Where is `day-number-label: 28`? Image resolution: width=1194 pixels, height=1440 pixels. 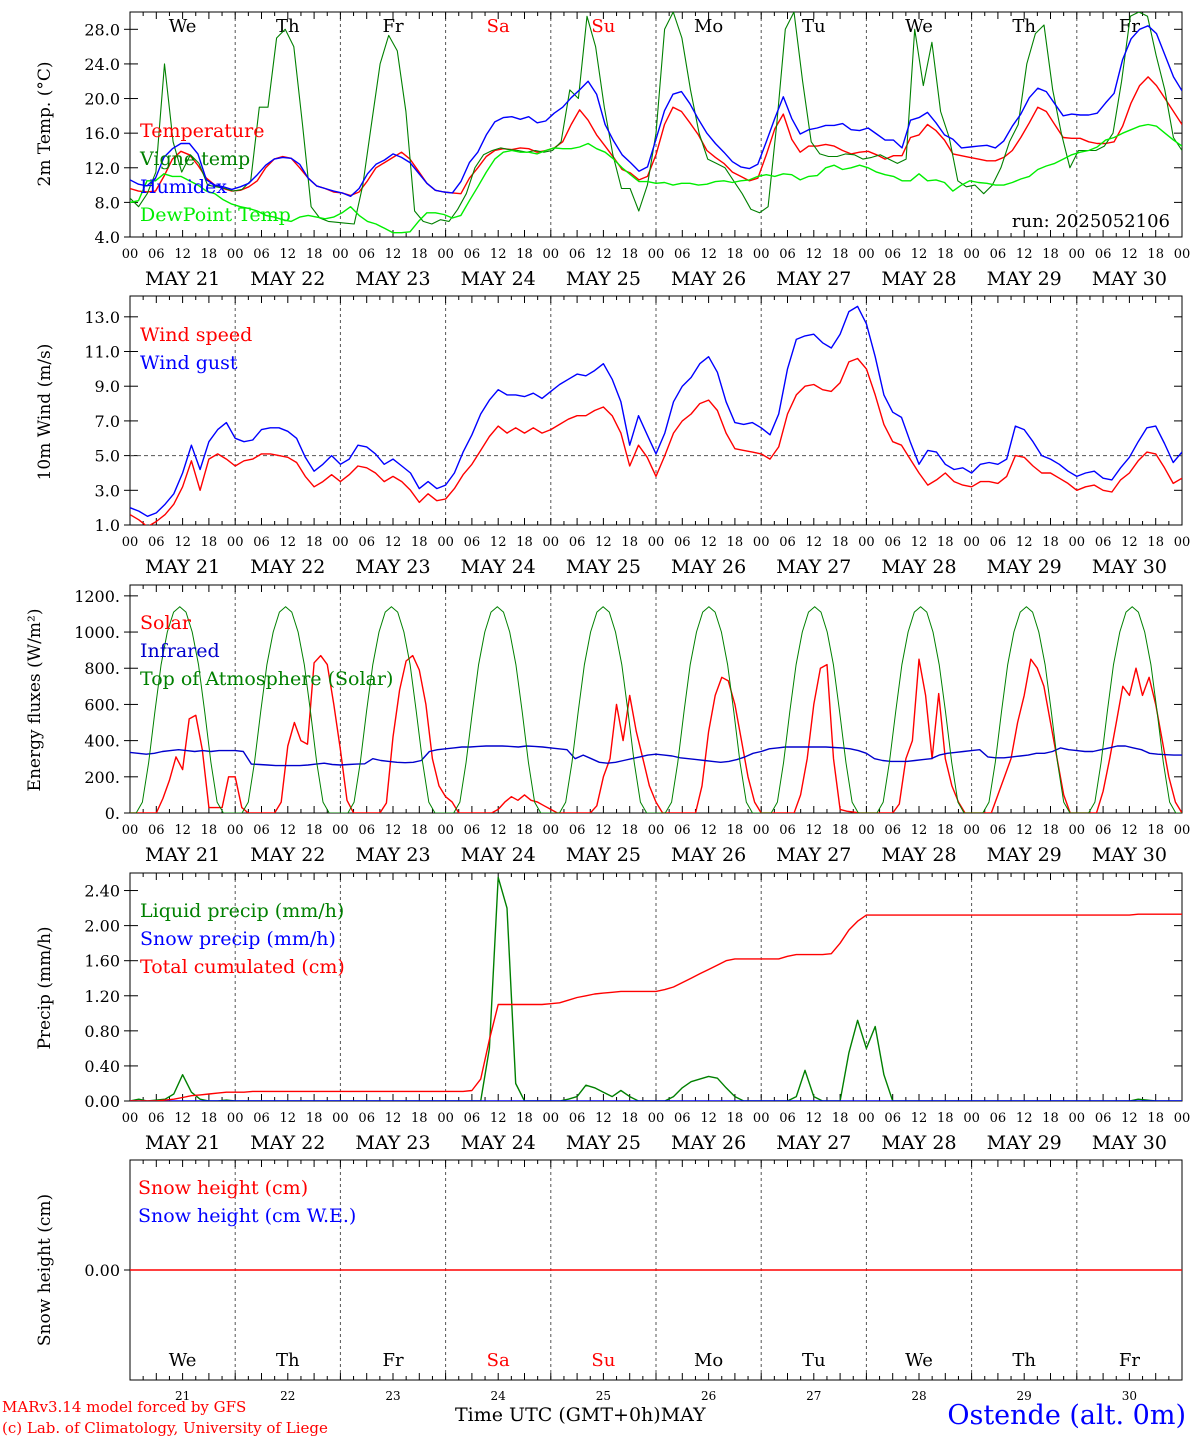
day-number-label: 28 is located at coordinates (918, 1396).